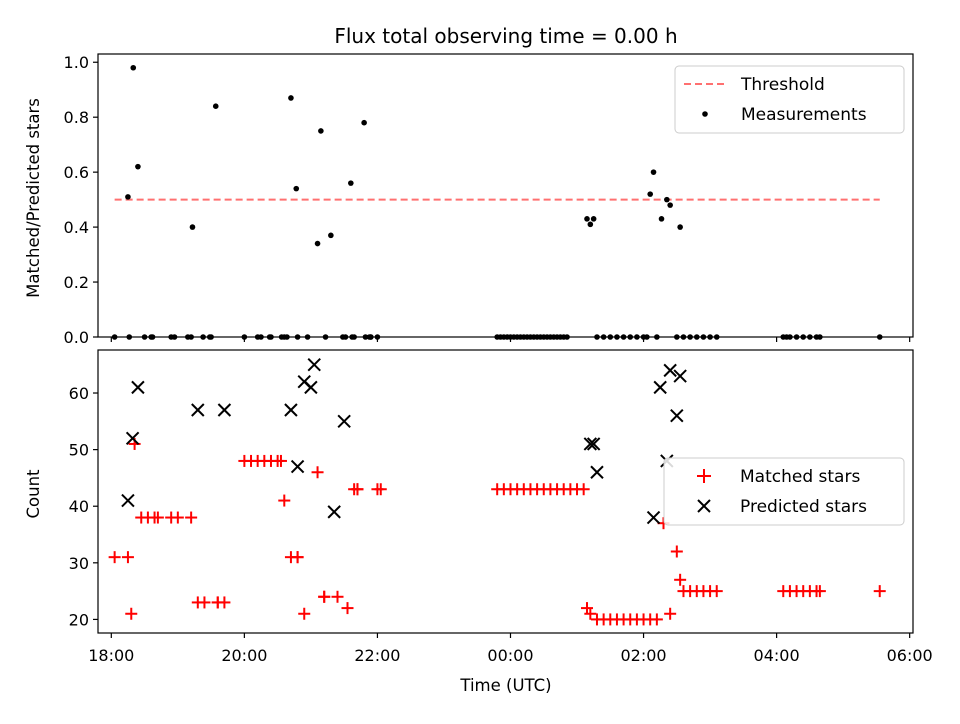 This screenshot has height=724, width=960. I want to click on bottom-legend-box, so click(784, 491).